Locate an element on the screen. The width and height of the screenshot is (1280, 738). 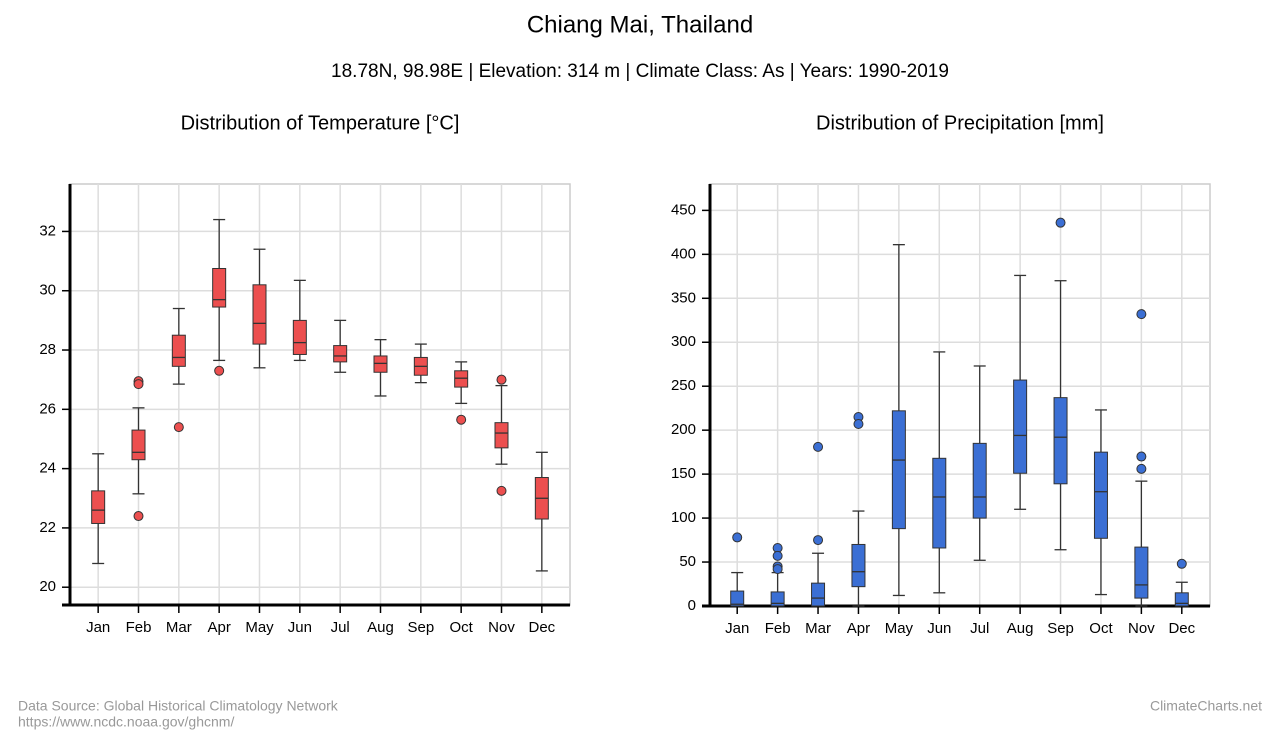
page-title: Chiang Mai, Thailand is located at coordinates (640, 24).